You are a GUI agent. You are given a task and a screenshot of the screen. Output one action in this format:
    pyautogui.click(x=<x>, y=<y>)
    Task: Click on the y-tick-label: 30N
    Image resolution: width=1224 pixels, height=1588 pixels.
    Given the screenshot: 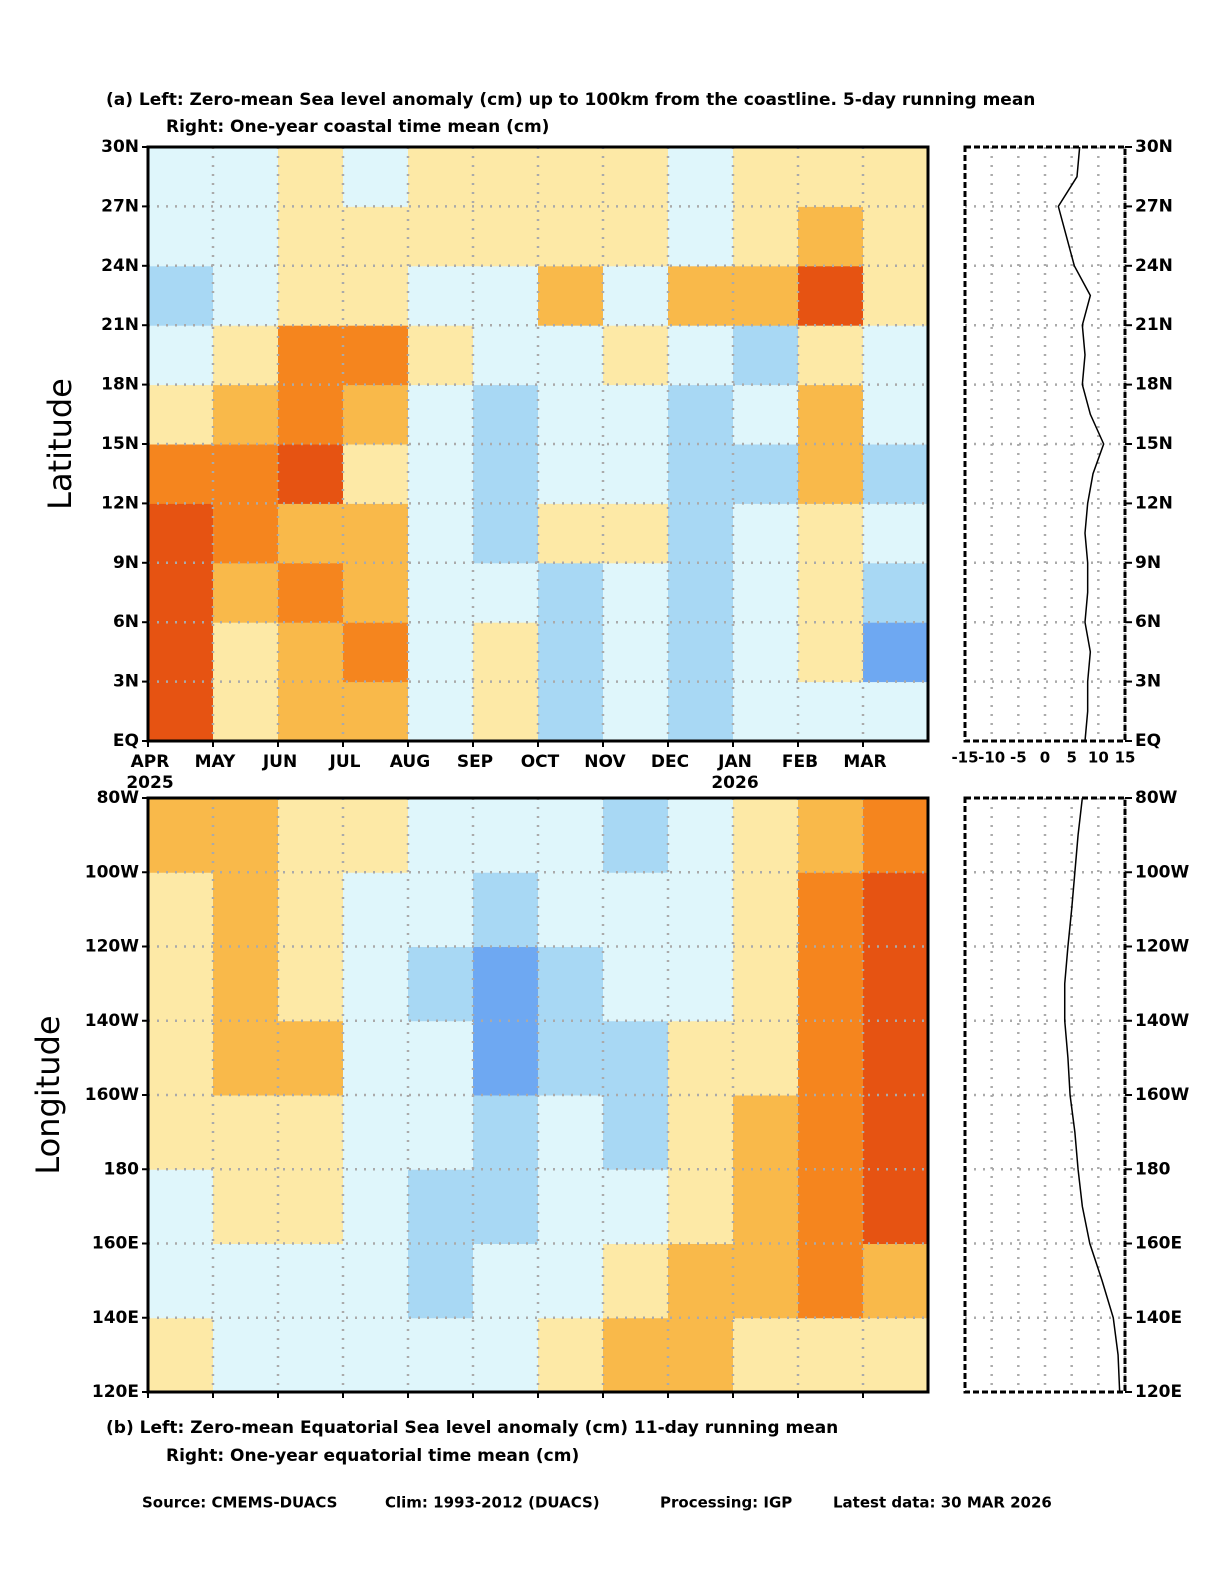 What is the action you would take?
    pyautogui.click(x=120, y=147)
    